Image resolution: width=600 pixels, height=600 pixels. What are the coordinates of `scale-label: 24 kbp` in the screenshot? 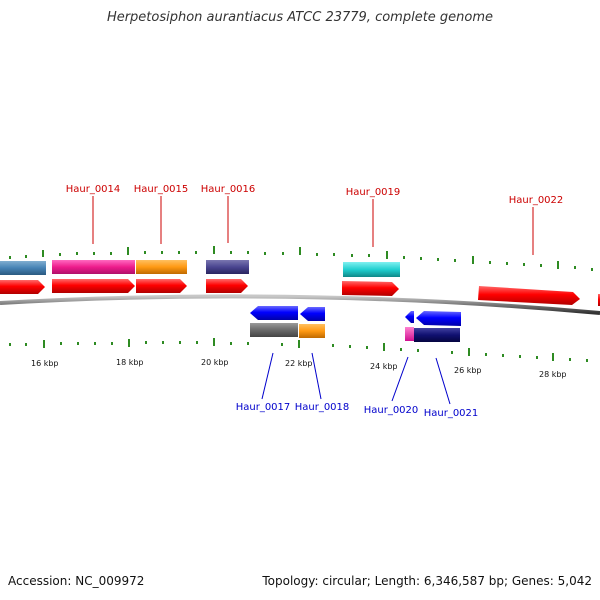 It's located at (384, 366).